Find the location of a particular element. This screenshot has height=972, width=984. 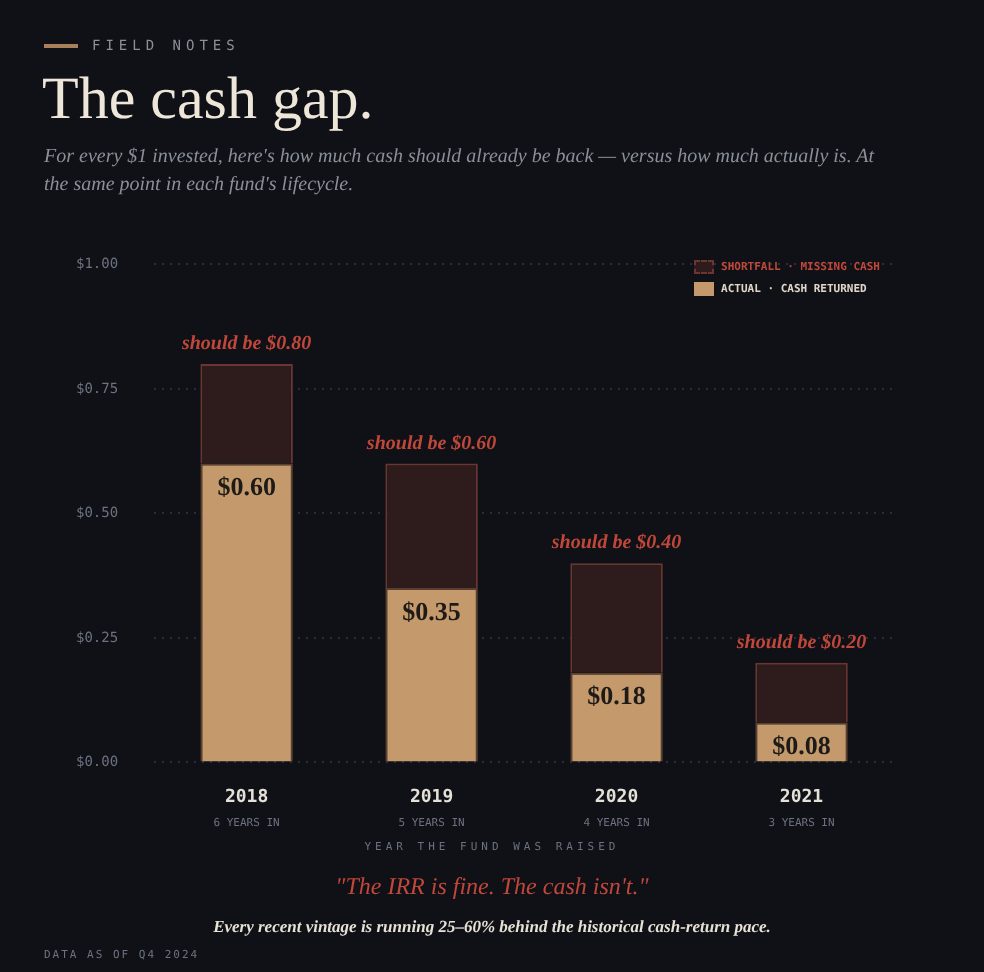

chart-title: The cash gap. is located at coordinates (208, 100).